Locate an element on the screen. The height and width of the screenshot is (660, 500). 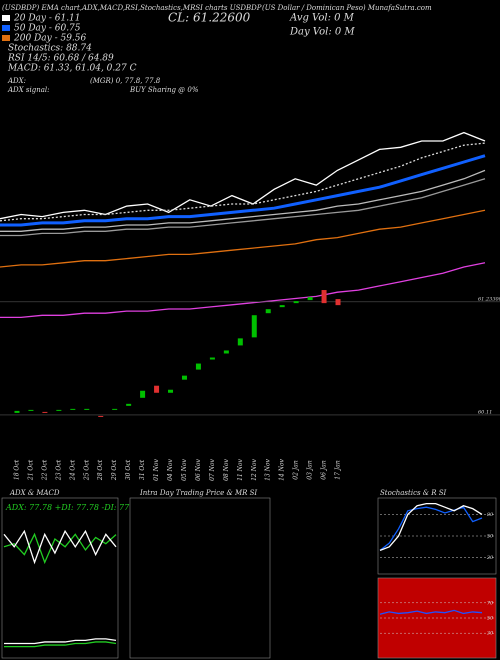
stat: Stochastics: 88.74 is located at coordinates (50, 49).